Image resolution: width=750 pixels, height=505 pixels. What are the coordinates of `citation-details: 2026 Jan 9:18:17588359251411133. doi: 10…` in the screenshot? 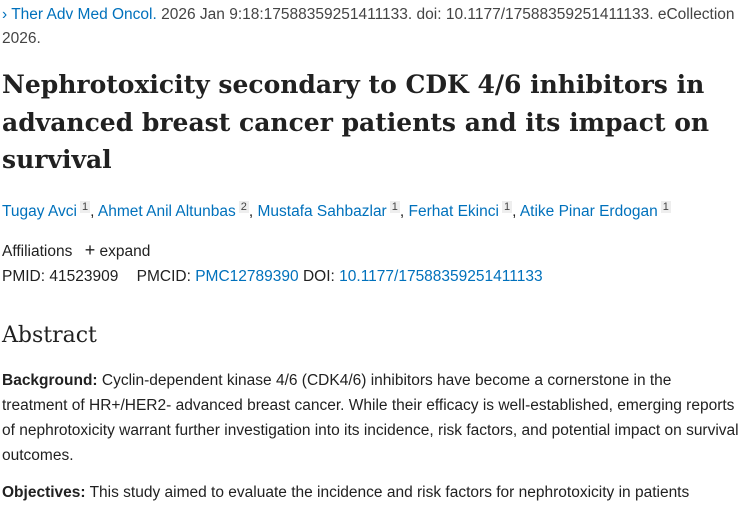 It's located at (368, 26).